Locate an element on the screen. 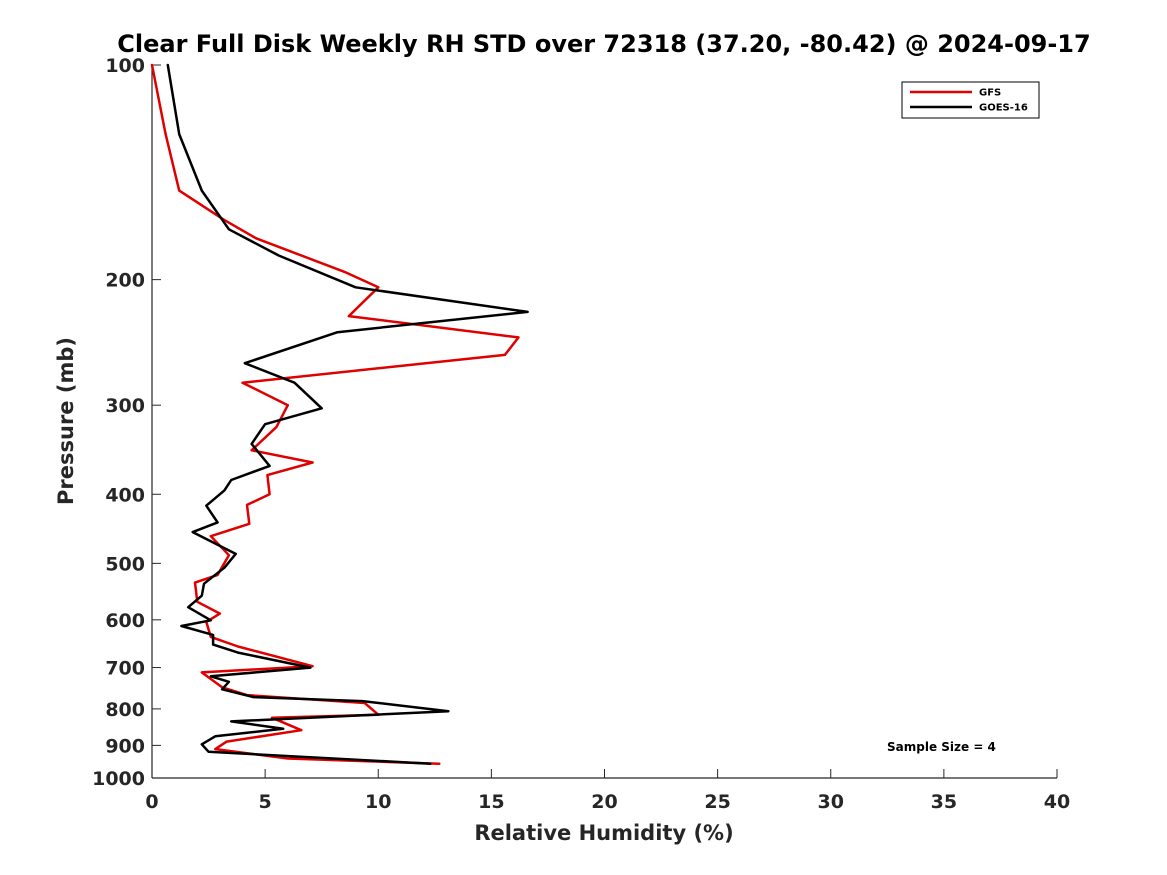 This screenshot has width=1167, height=875. y-axis-label: Pressure (mb) is located at coordinates (66, 421).